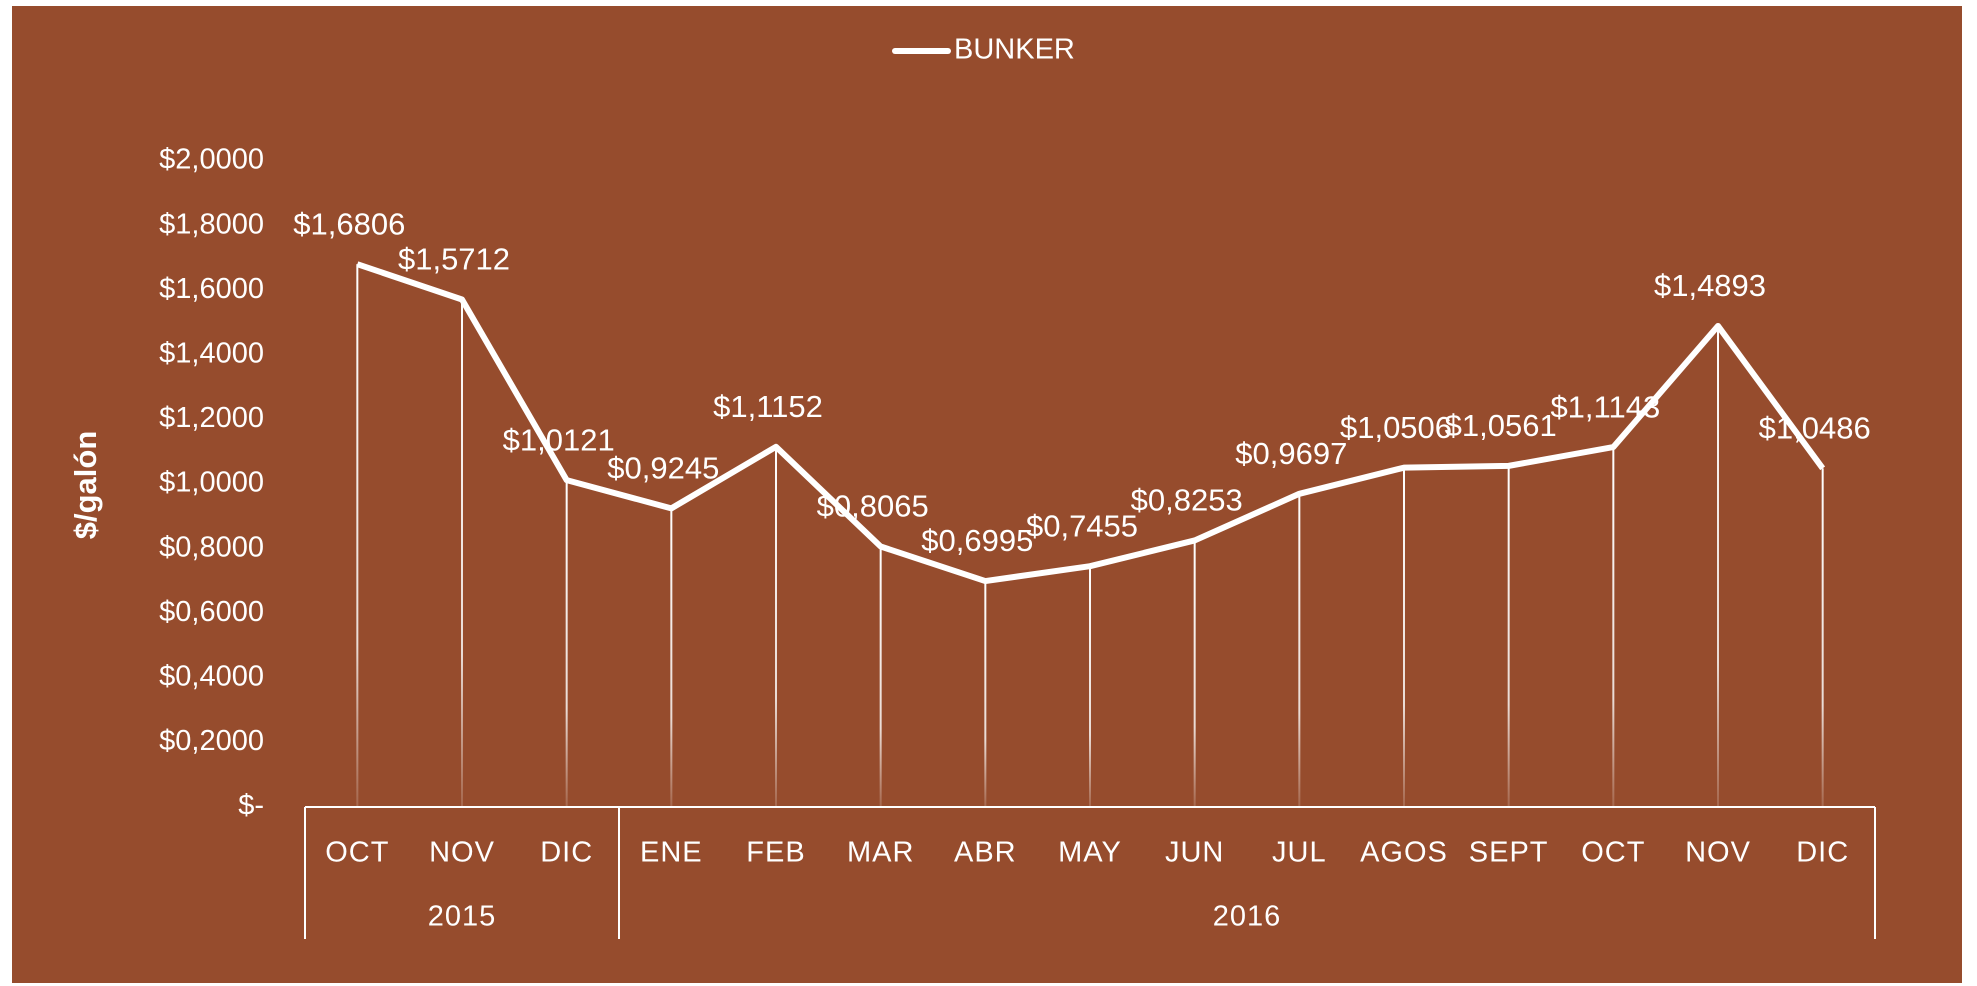 The height and width of the screenshot is (986, 1977). What do you see at coordinates (211, 547) in the screenshot?
I see `y-tick-label: $0,8000` at bounding box center [211, 547].